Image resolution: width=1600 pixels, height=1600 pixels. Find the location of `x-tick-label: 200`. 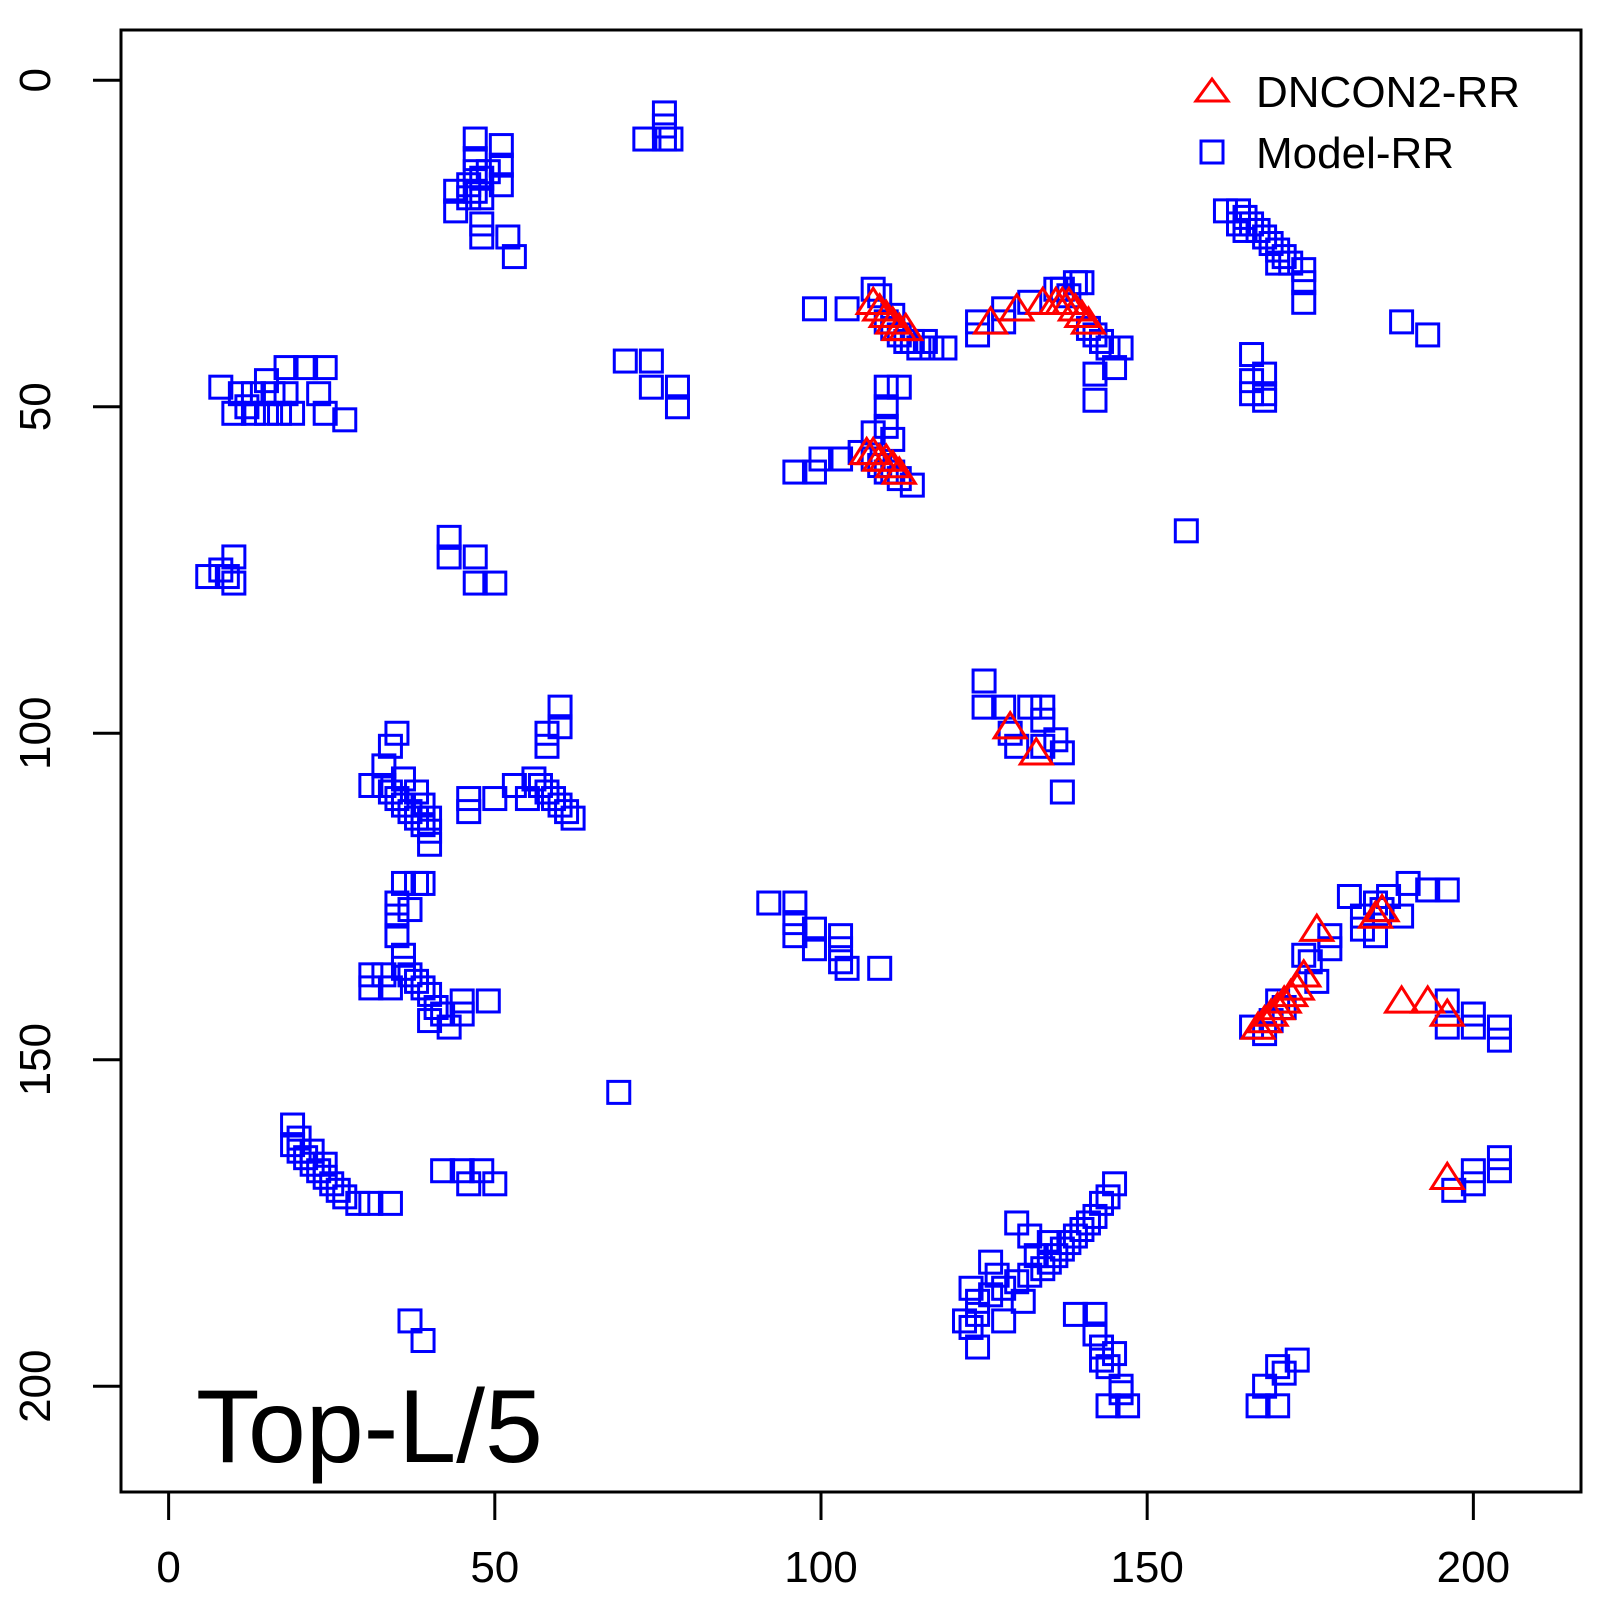

x-tick-label: 200 is located at coordinates (1473, 1567).